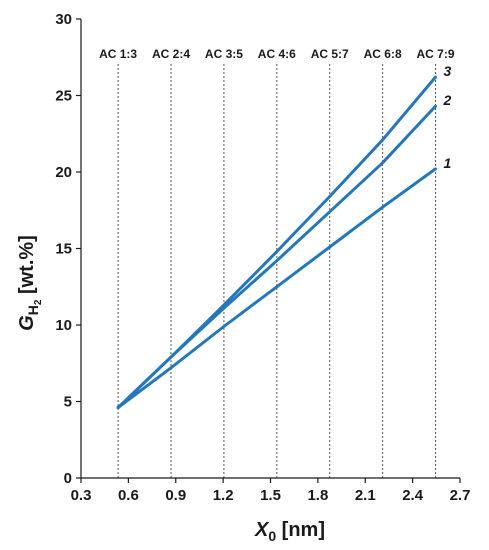 The width and height of the screenshot is (489, 550). What do you see at coordinates (223, 495) in the screenshot?
I see `x-tick-label: 1.2` at bounding box center [223, 495].